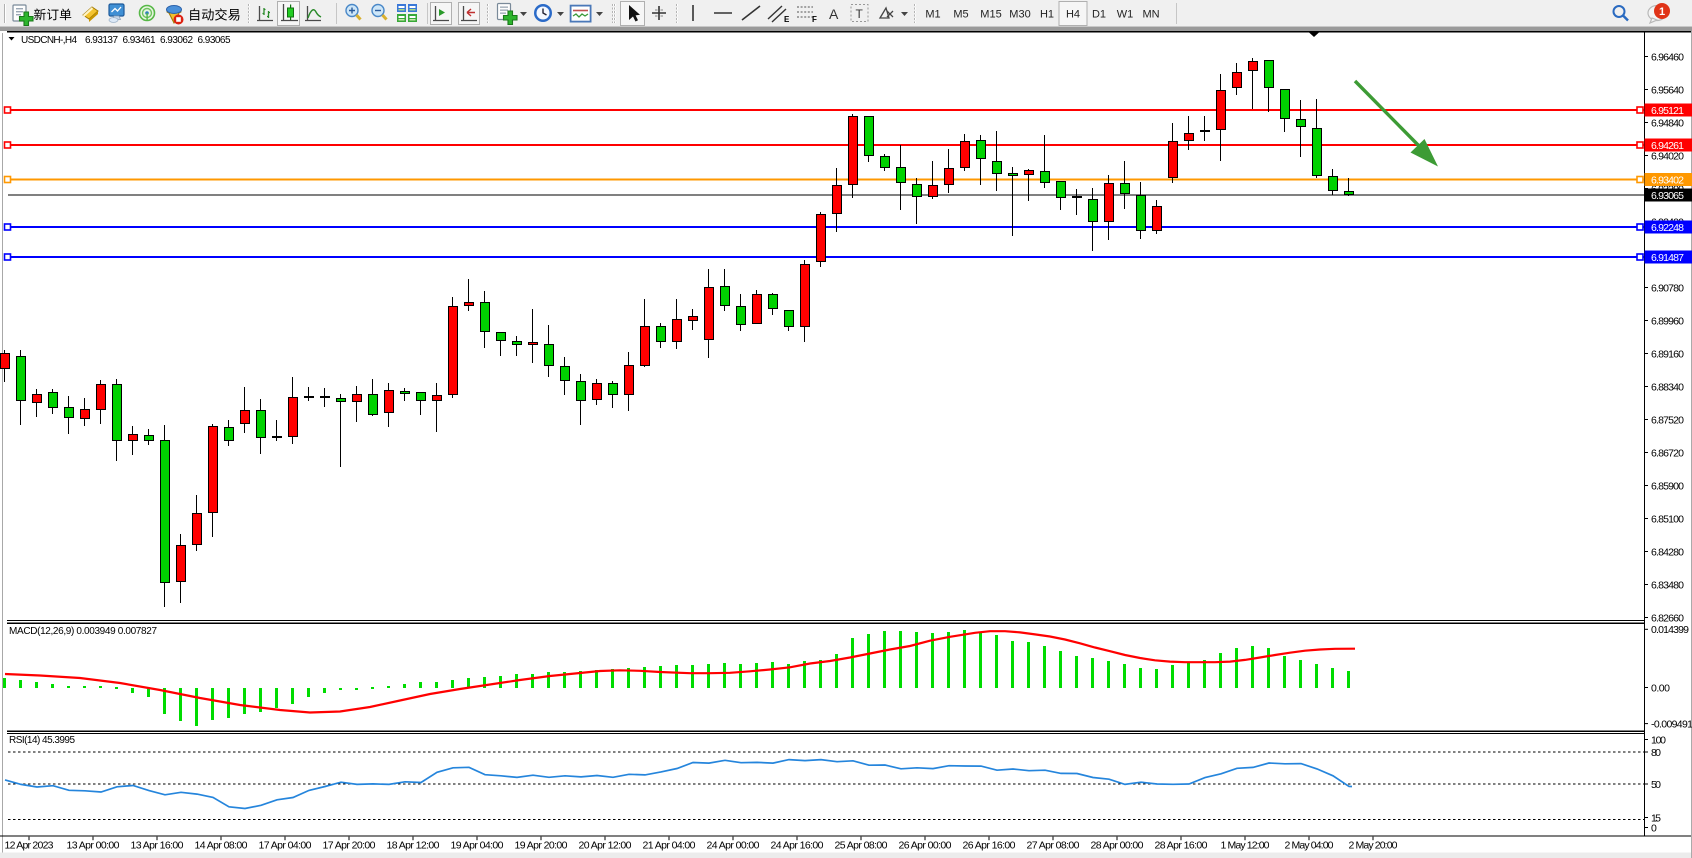 This screenshot has height=858, width=1692. What do you see at coordinates (1667, 354) in the screenshot?
I see `svg-text: 6.89160` at bounding box center [1667, 354].